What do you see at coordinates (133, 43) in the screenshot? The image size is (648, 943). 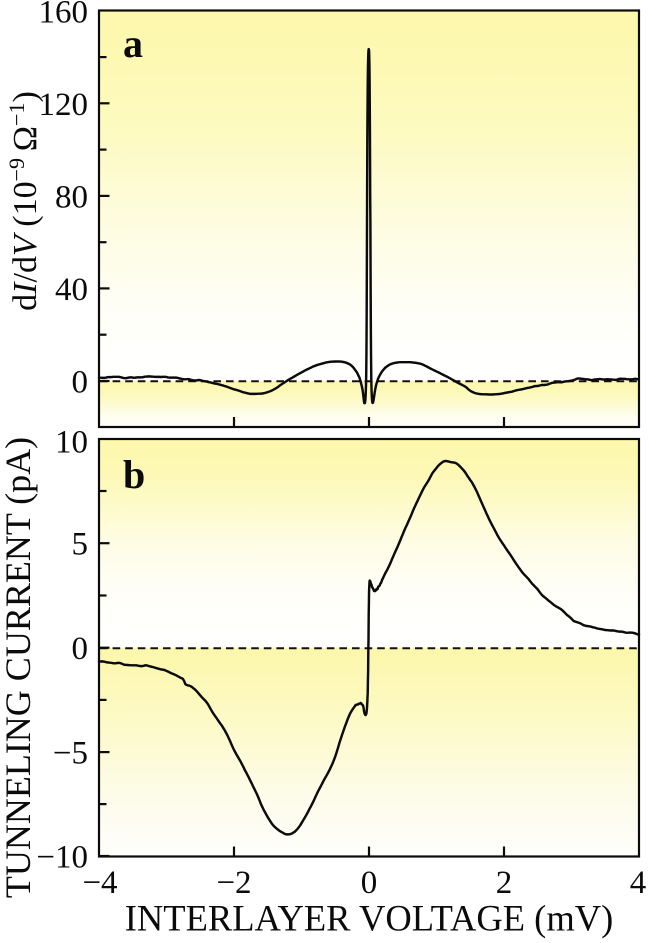 I see `svg-text: a` at bounding box center [133, 43].